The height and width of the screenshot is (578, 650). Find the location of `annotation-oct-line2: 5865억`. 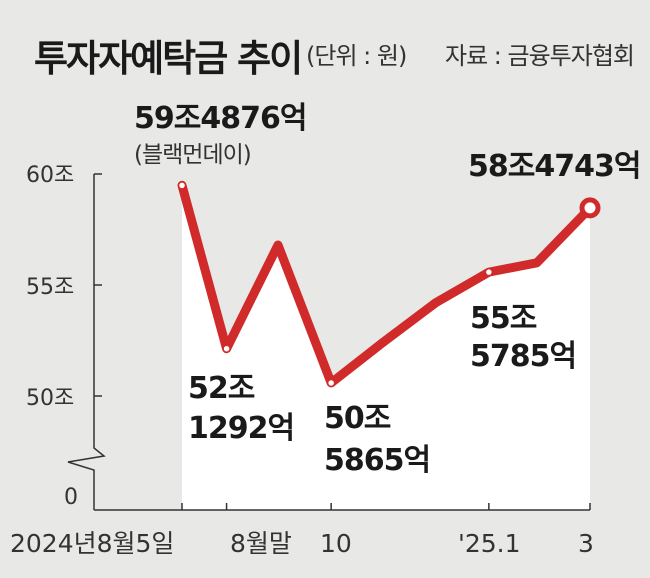

annotation-oct-line2: 5865억 is located at coordinates (377, 460).